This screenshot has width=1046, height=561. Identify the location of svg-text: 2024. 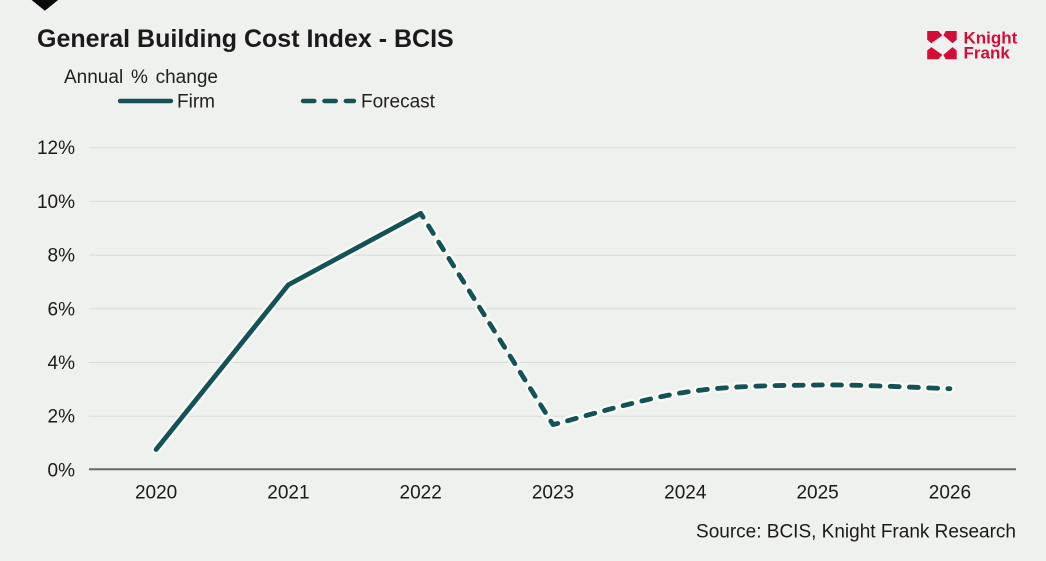
(685, 493).